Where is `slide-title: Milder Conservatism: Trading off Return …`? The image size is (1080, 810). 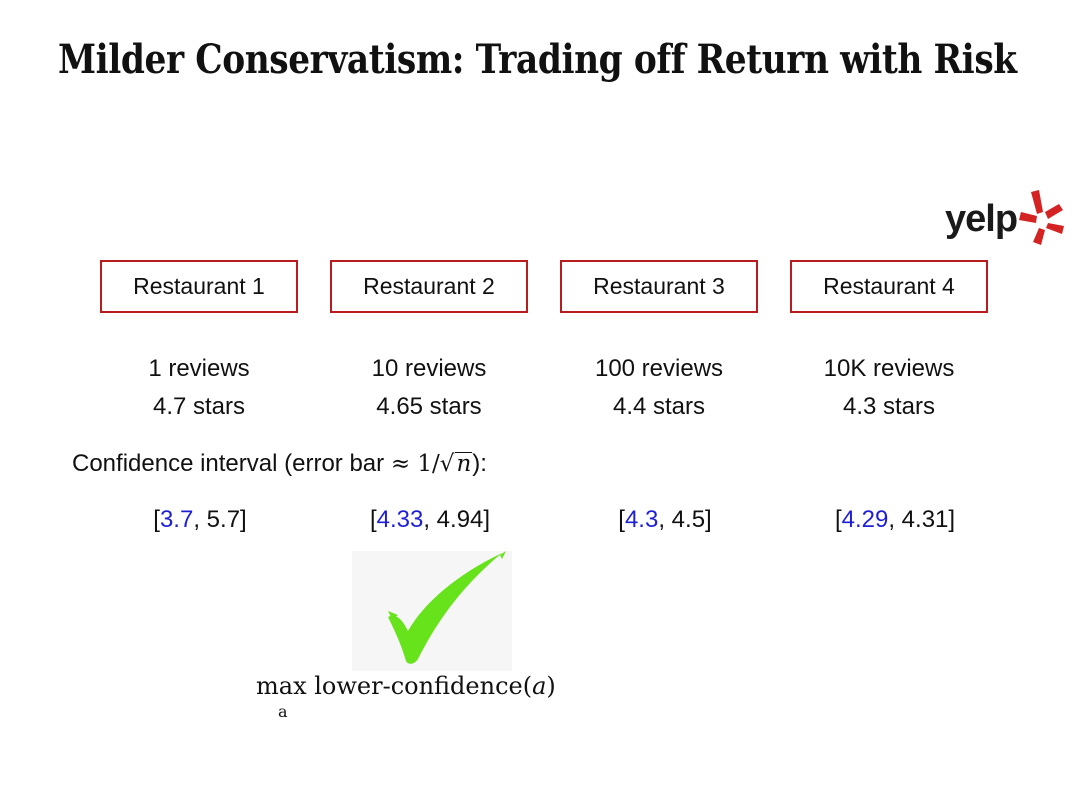 slide-title: Milder Conservatism: Trading off Return … is located at coordinates (537, 59).